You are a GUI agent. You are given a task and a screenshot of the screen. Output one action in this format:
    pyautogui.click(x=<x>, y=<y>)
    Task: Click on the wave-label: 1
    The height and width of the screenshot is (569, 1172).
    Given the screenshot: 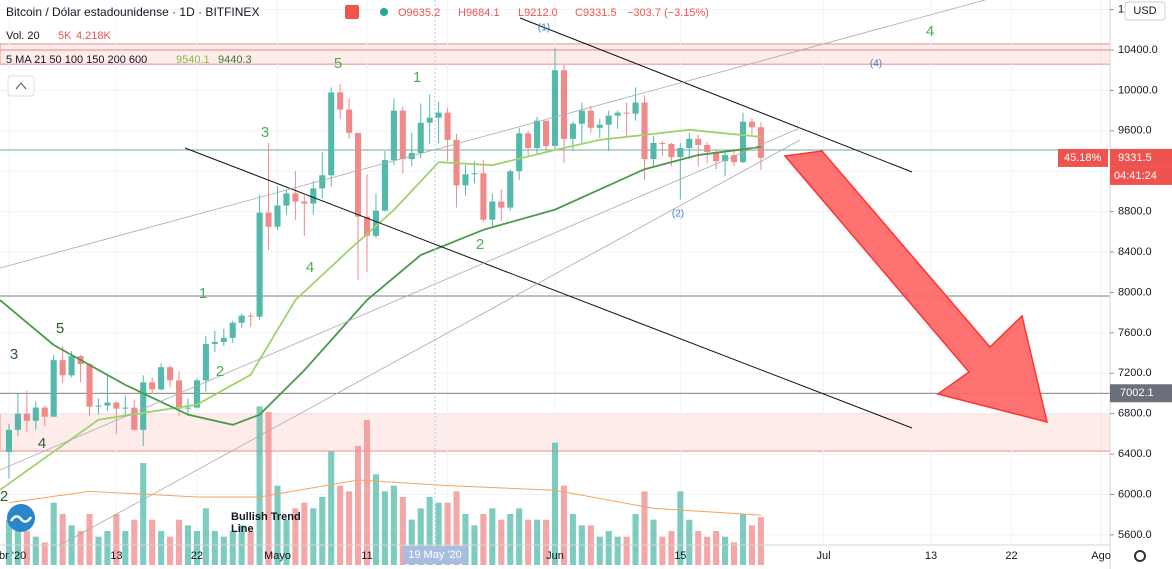 What is the action you would take?
    pyautogui.click(x=203, y=293)
    